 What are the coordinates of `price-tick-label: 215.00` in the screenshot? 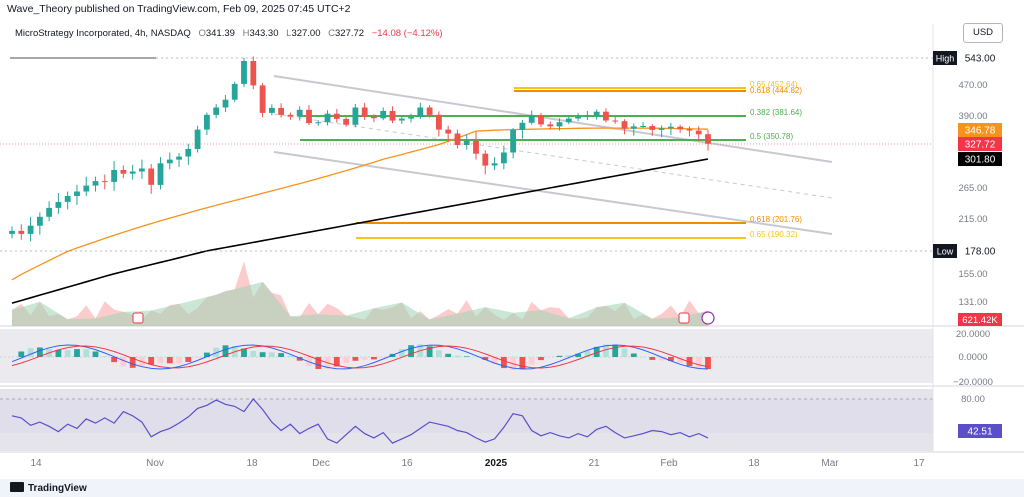 It's located at (972, 219).